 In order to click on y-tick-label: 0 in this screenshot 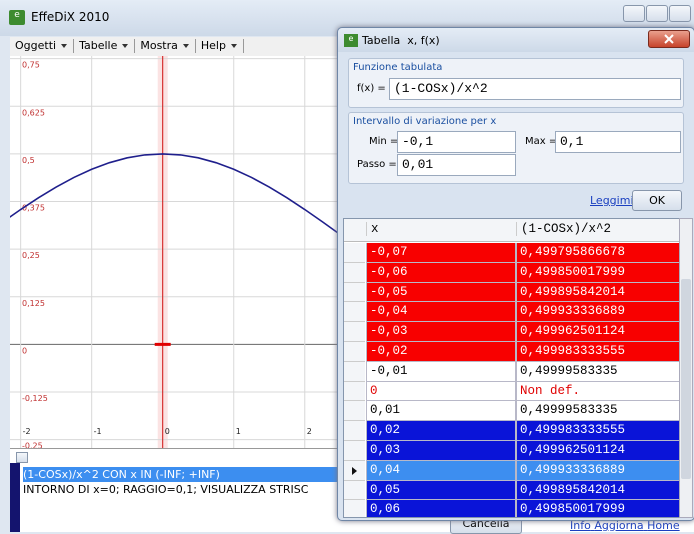, I will do `click(24, 350)`.